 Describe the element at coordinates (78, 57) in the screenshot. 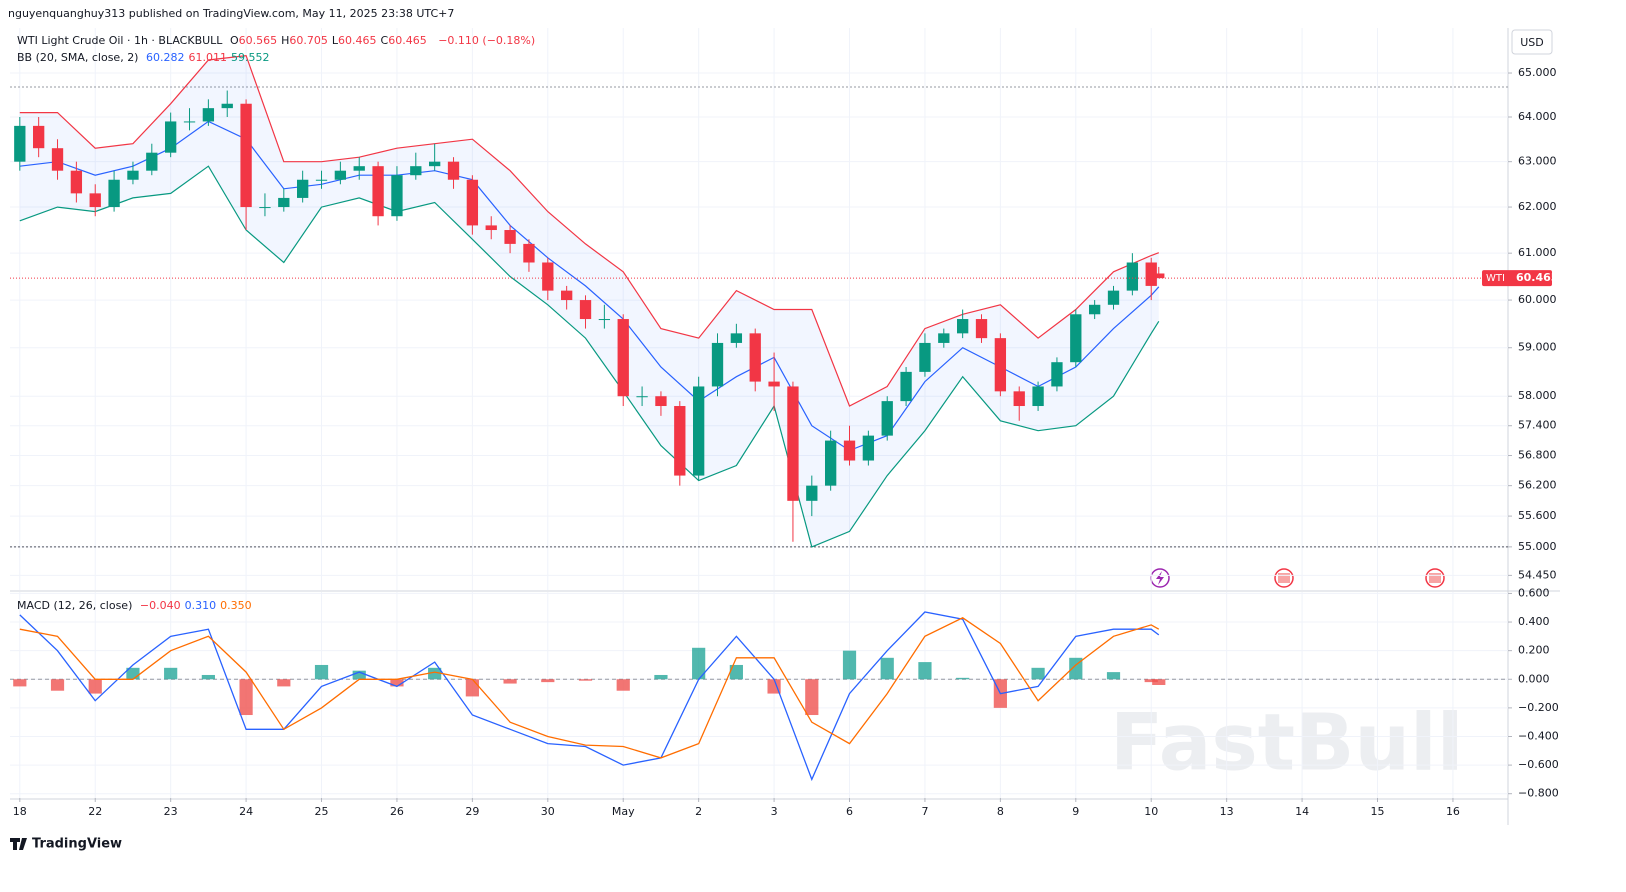

I see `indicator-name: BB (20, SMA, close, 2)` at that location.